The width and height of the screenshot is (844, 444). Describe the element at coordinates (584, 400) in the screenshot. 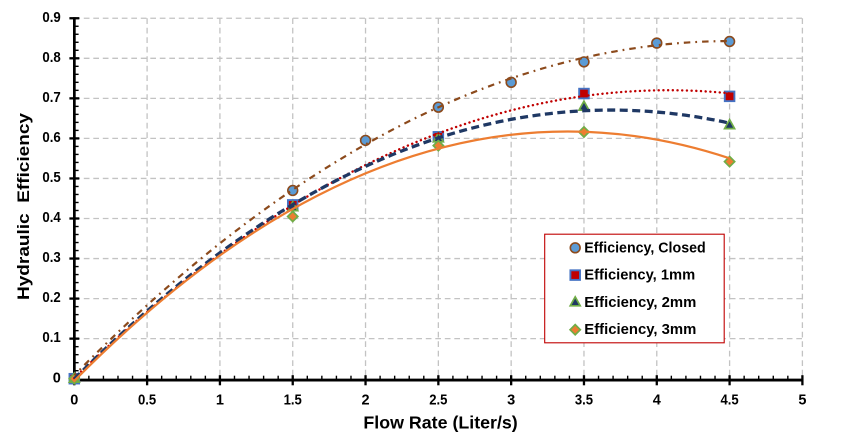

I see `svg-text: 3.5` at that location.